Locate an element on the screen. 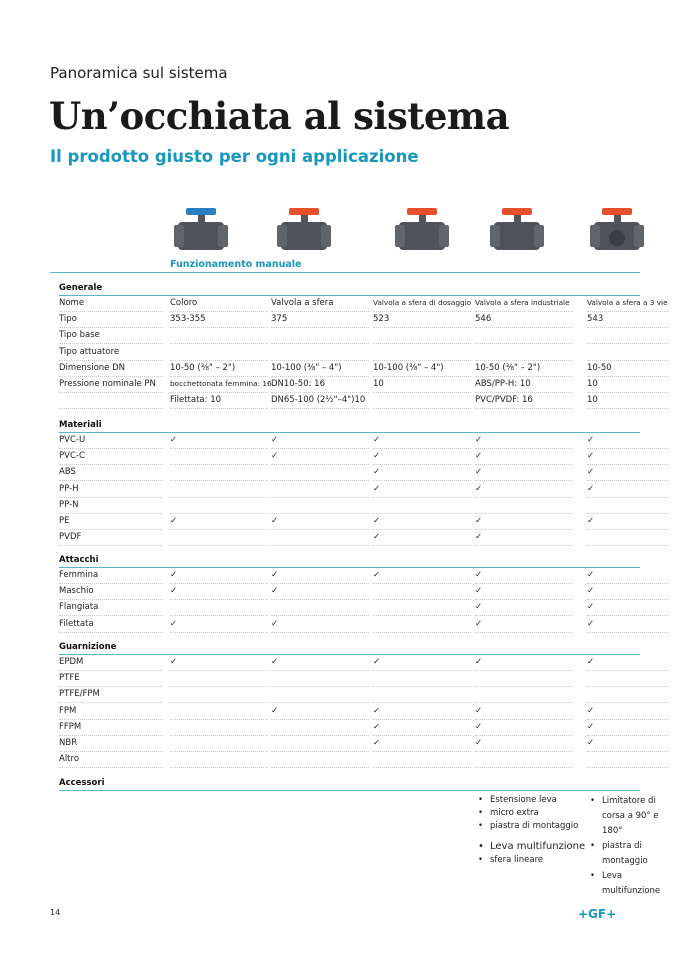 This screenshot has height=959, width=678. accessory-item: micro extra is located at coordinates (532, 813).